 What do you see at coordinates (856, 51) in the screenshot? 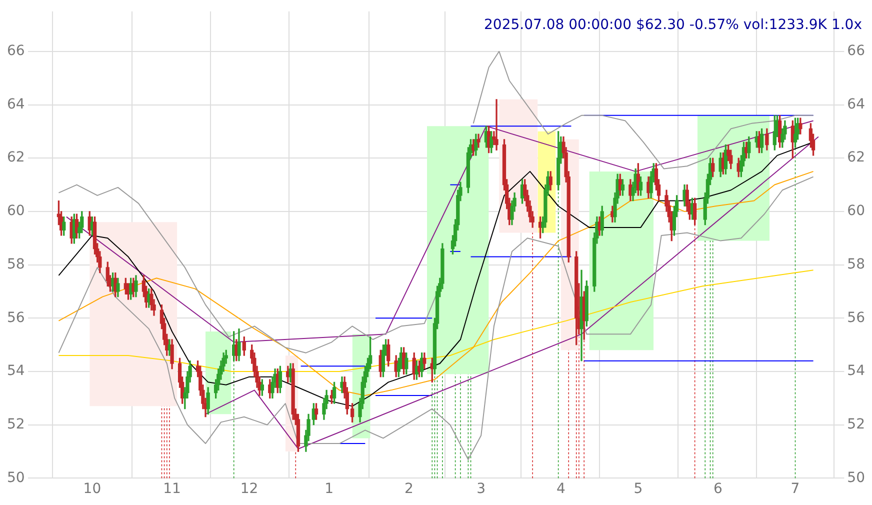
I see `y2-tick-label: 66` at bounding box center [856, 51].